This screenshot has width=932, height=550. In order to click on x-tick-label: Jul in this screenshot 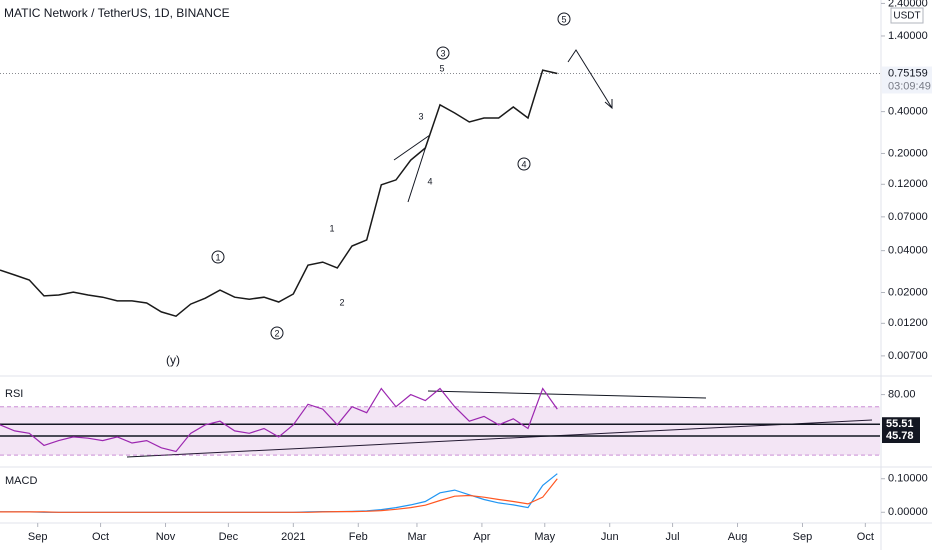, I will do `click(673, 537)`.